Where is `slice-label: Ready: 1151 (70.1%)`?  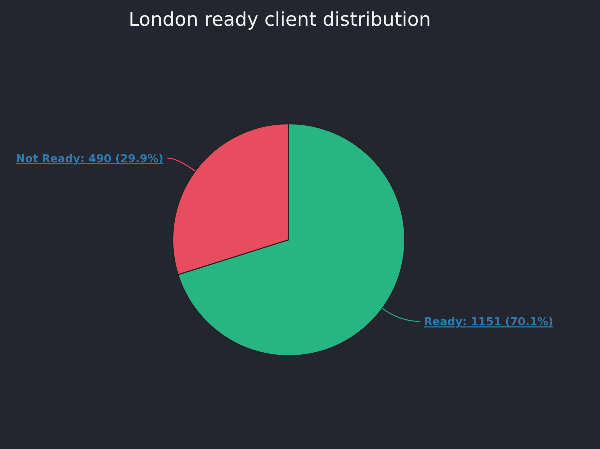 slice-label: Ready: 1151 (70.1%) is located at coordinates (489, 322).